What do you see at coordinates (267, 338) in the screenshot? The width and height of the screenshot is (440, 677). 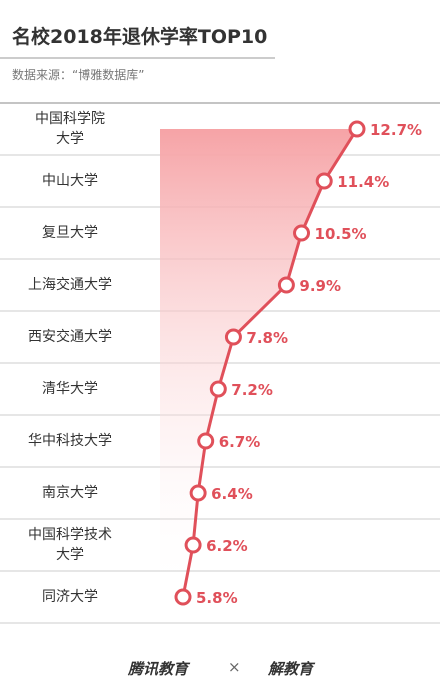 I see `data-label: 7.8%` at bounding box center [267, 338].